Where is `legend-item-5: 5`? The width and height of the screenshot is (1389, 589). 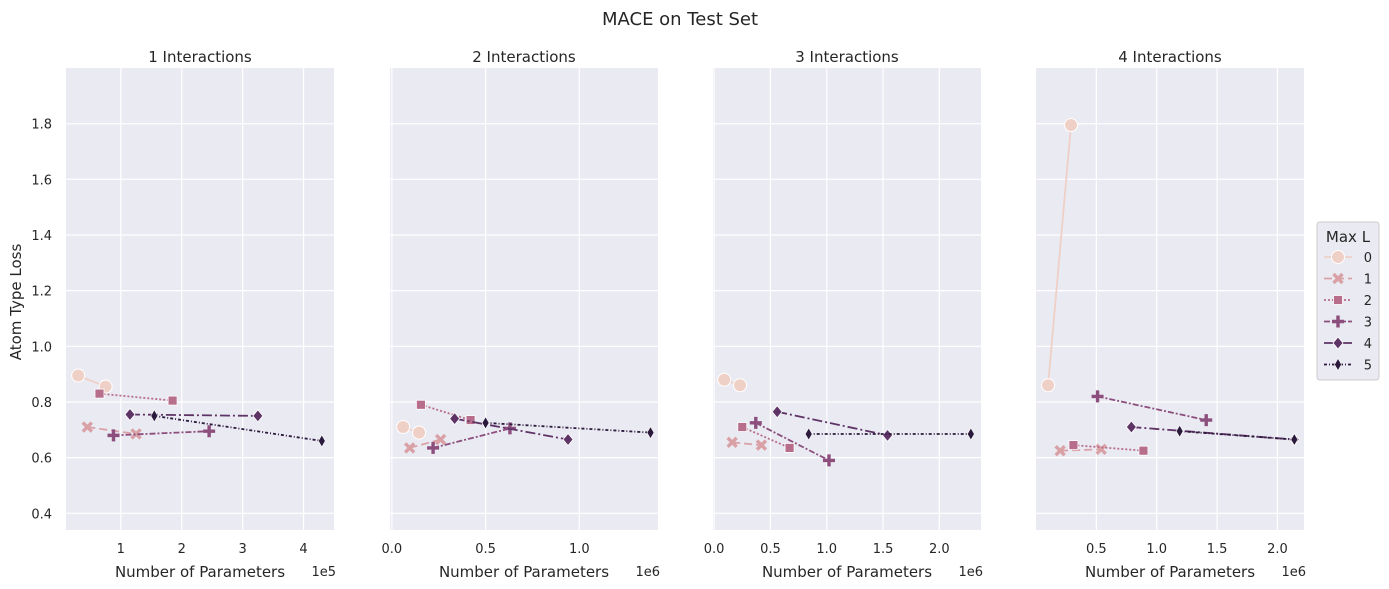 legend-item-5: 5 is located at coordinates (1348, 365).